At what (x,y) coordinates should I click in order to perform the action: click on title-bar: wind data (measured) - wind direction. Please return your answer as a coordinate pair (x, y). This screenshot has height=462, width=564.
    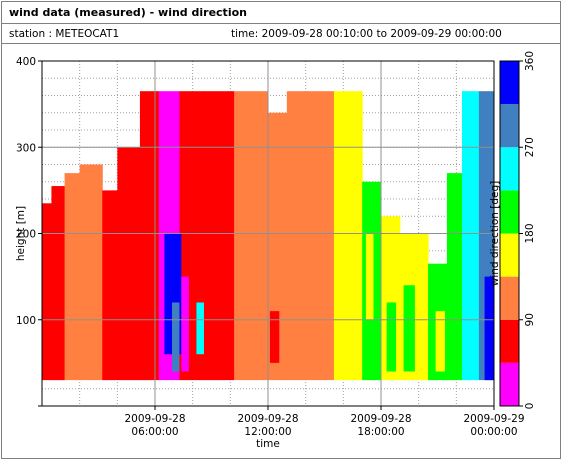
    Looking at the image, I should click on (281, 13).